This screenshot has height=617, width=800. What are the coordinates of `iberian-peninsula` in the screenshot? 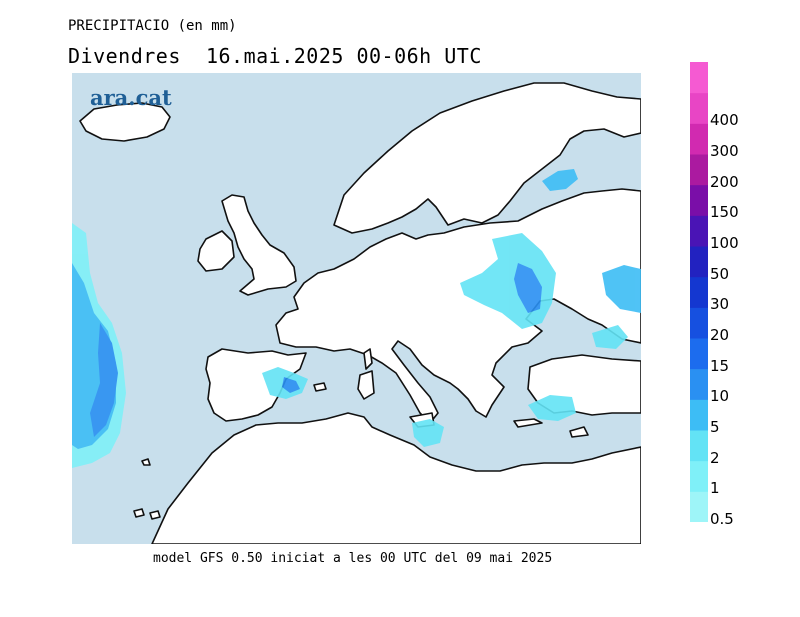 It's located at (256, 385).